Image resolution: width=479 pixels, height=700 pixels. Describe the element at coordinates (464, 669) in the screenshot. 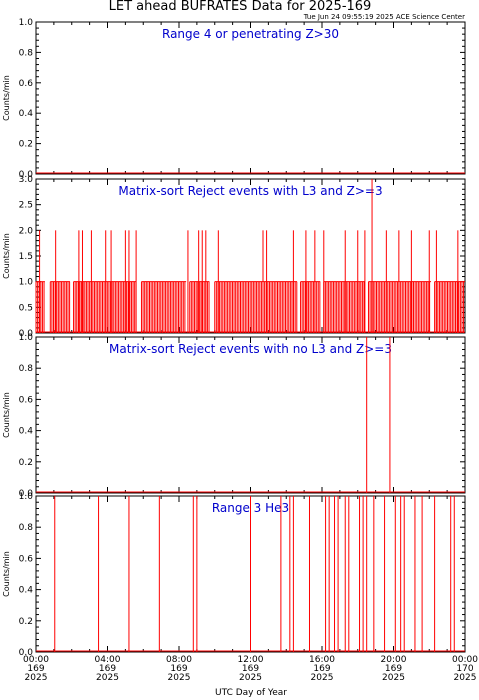

I see `x-tick-label-doy: 170` at that location.